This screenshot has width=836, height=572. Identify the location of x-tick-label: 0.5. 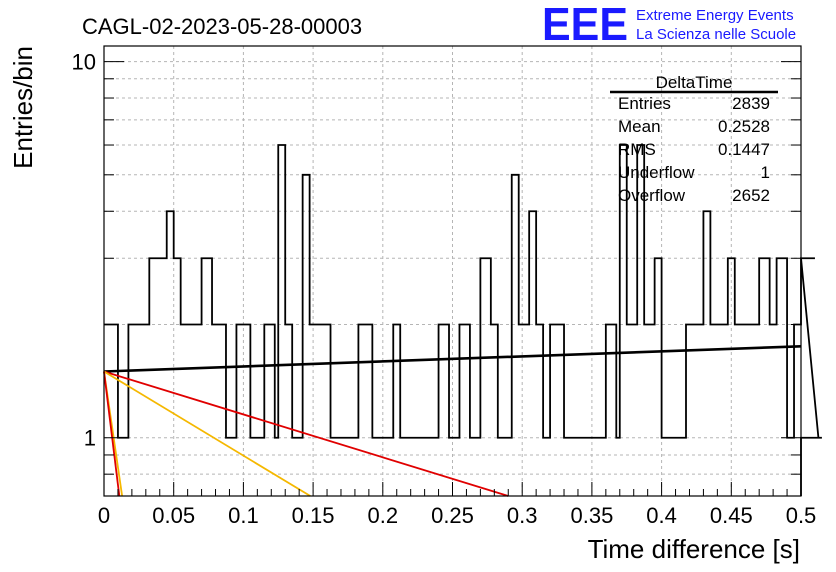
(801, 515).